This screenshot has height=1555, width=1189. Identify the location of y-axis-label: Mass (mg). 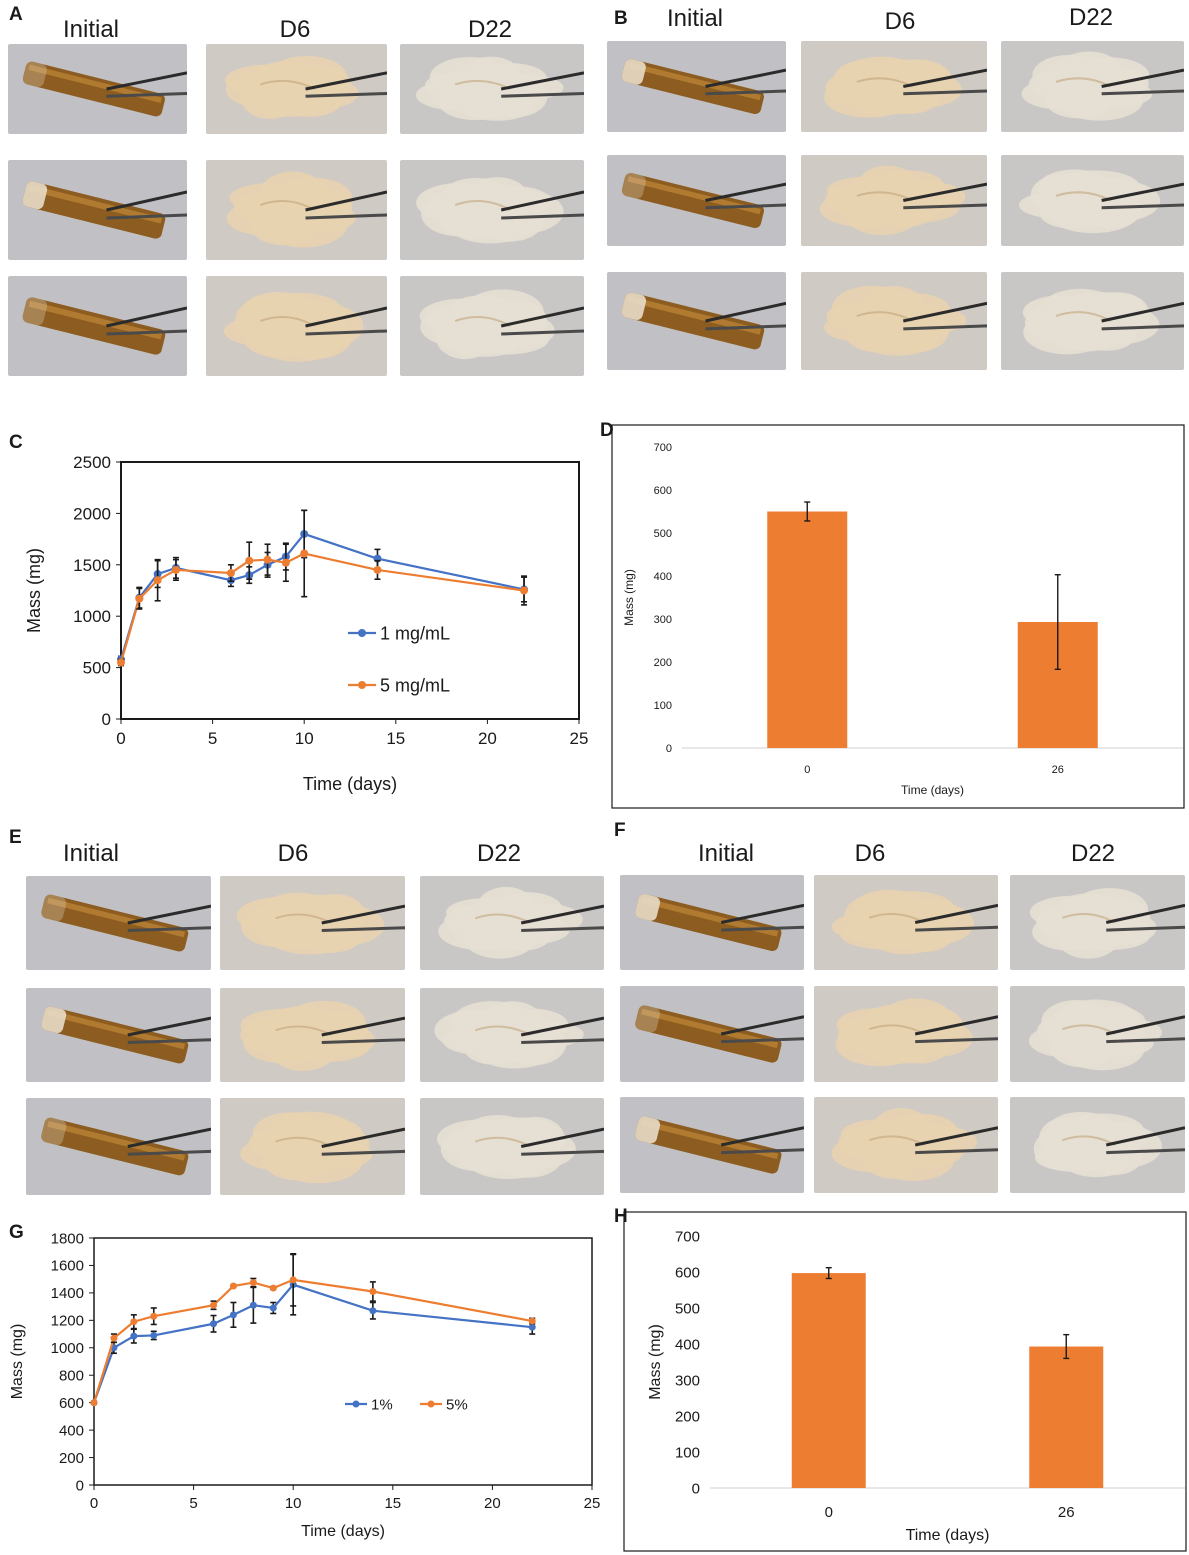
(629, 597).